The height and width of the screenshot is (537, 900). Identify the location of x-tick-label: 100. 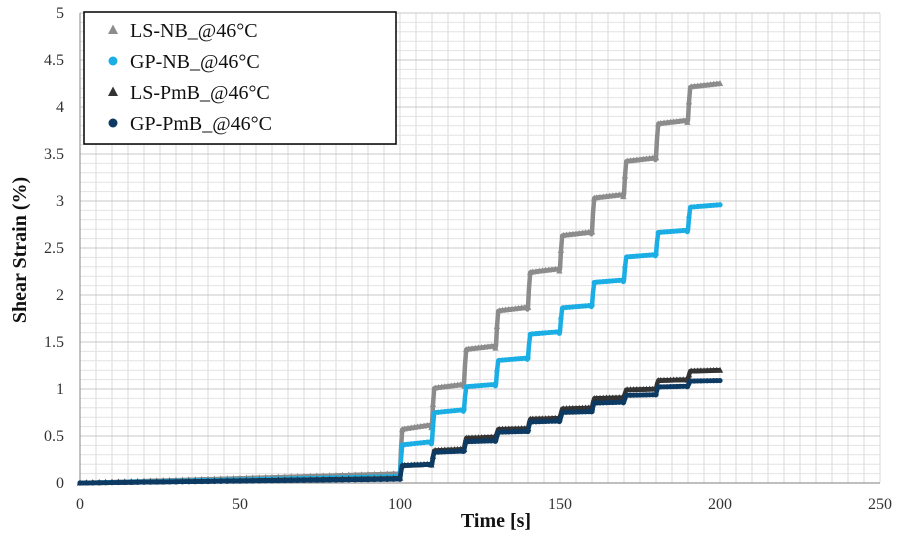
(400, 504).